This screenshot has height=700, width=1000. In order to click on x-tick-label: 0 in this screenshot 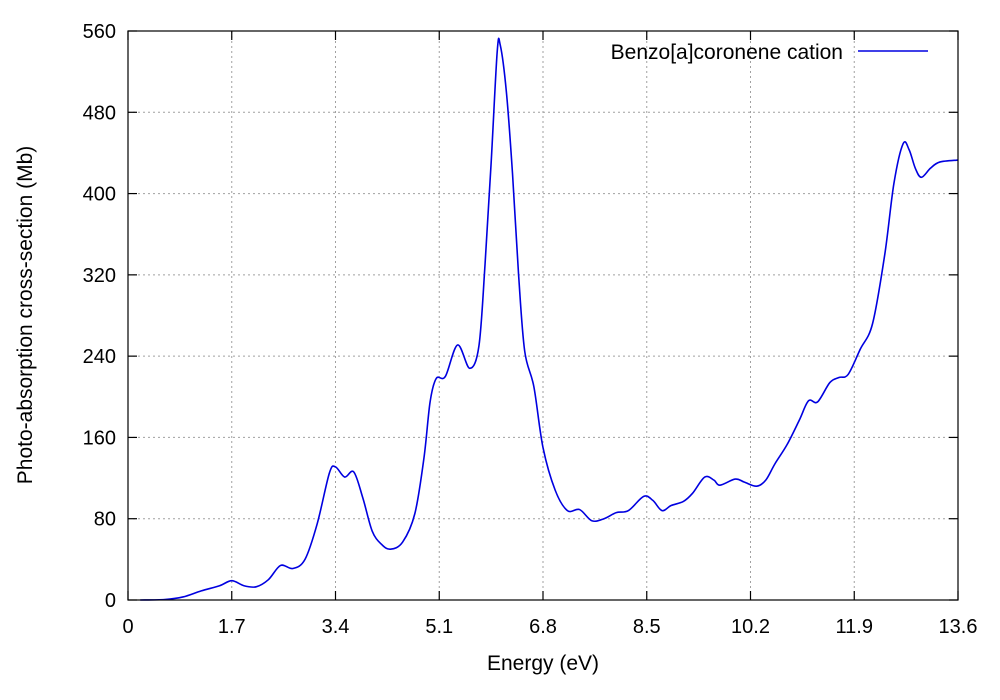, I will do `click(127, 627)`.